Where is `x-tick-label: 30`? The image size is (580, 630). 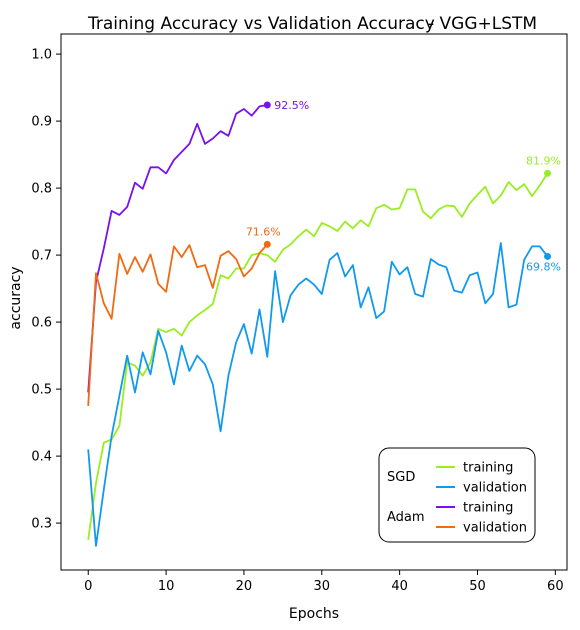 x-tick-label: 30 is located at coordinates (322, 586).